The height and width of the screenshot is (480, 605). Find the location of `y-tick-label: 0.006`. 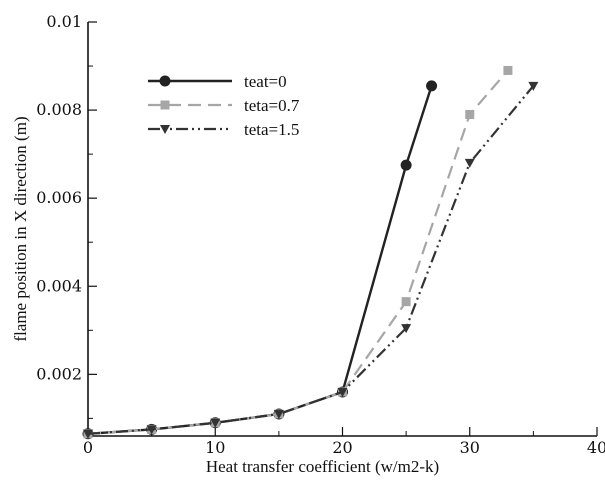

y-tick-label: 0.006 is located at coordinates (59, 197).